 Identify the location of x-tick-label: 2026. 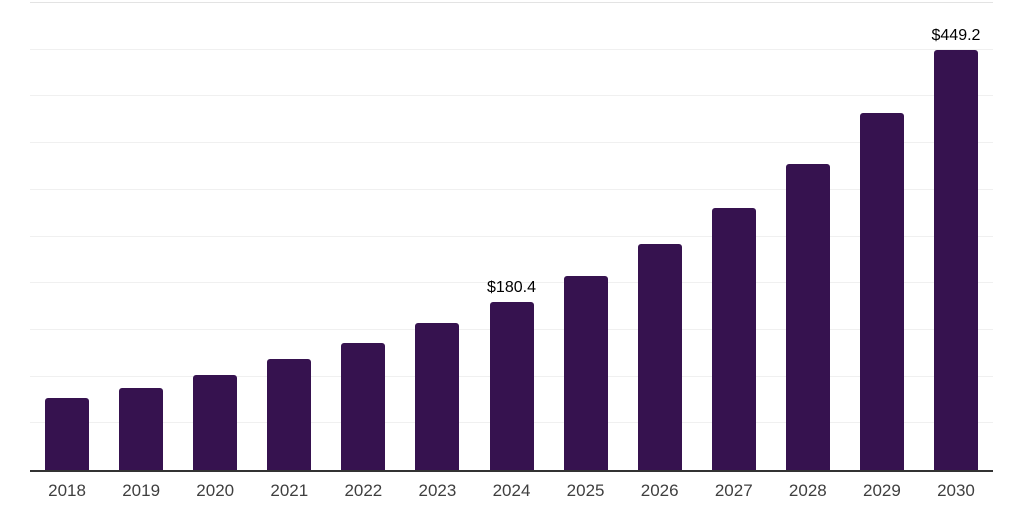
(659, 490).